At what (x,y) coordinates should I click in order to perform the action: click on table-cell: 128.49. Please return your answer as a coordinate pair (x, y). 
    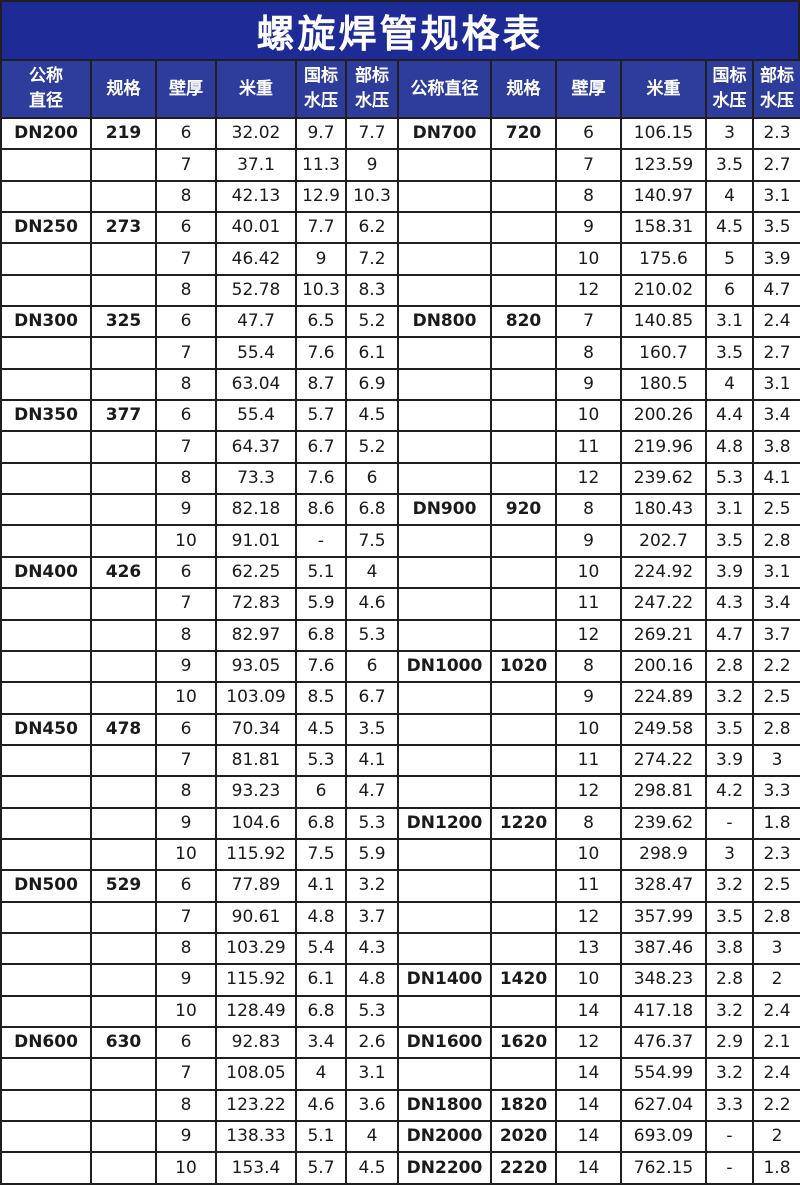
    Looking at the image, I should click on (256, 1011).